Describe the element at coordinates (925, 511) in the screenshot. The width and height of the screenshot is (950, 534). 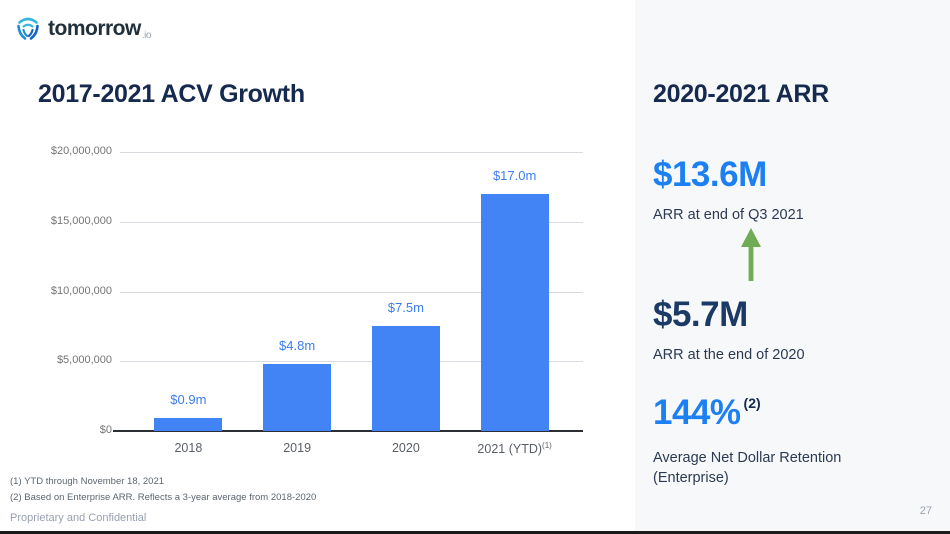
I see `page-number: 27` at that location.